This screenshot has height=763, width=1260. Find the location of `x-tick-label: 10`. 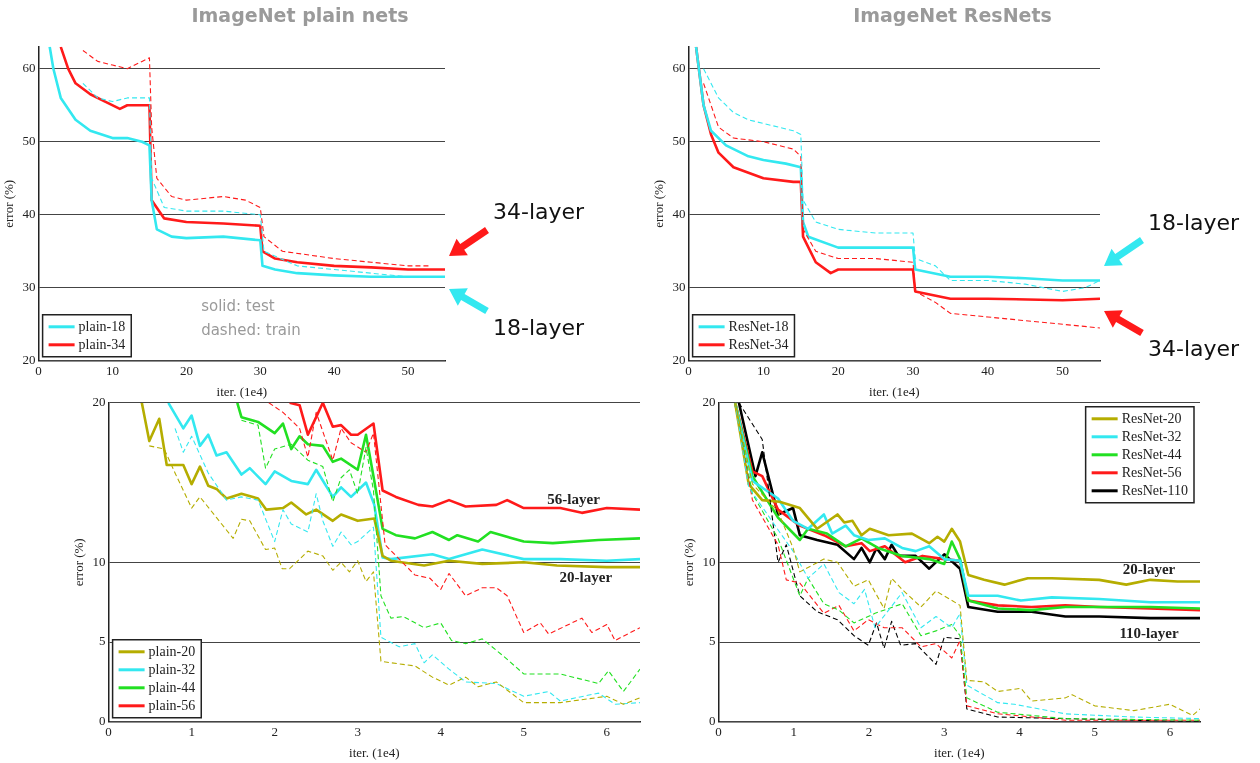

x-tick-label: 10 is located at coordinates (763, 371).